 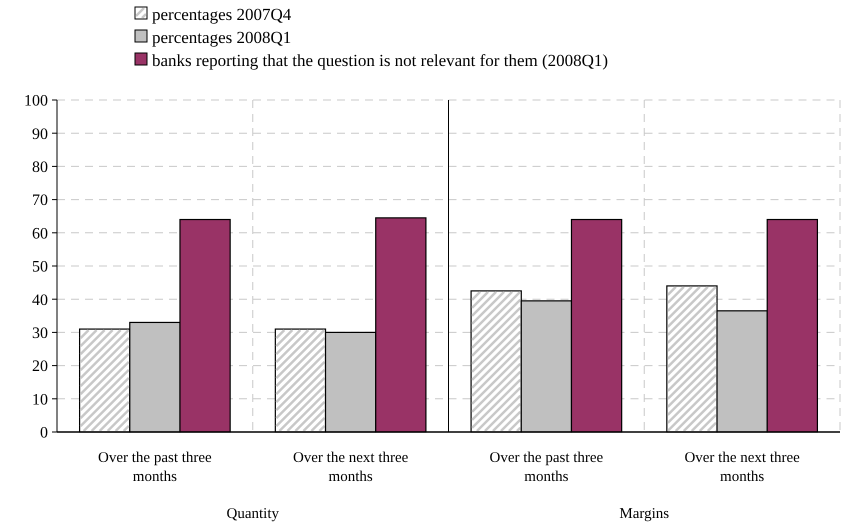 What do you see at coordinates (644, 514) in the screenshot?
I see `x-axis-title: Margins` at bounding box center [644, 514].